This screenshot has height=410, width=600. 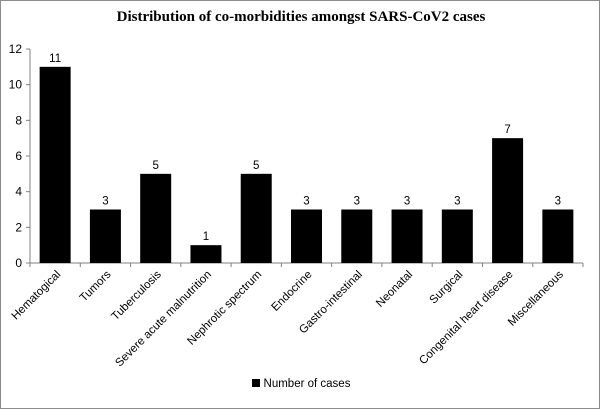 I want to click on data-label: 11, so click(x=55, y=59).